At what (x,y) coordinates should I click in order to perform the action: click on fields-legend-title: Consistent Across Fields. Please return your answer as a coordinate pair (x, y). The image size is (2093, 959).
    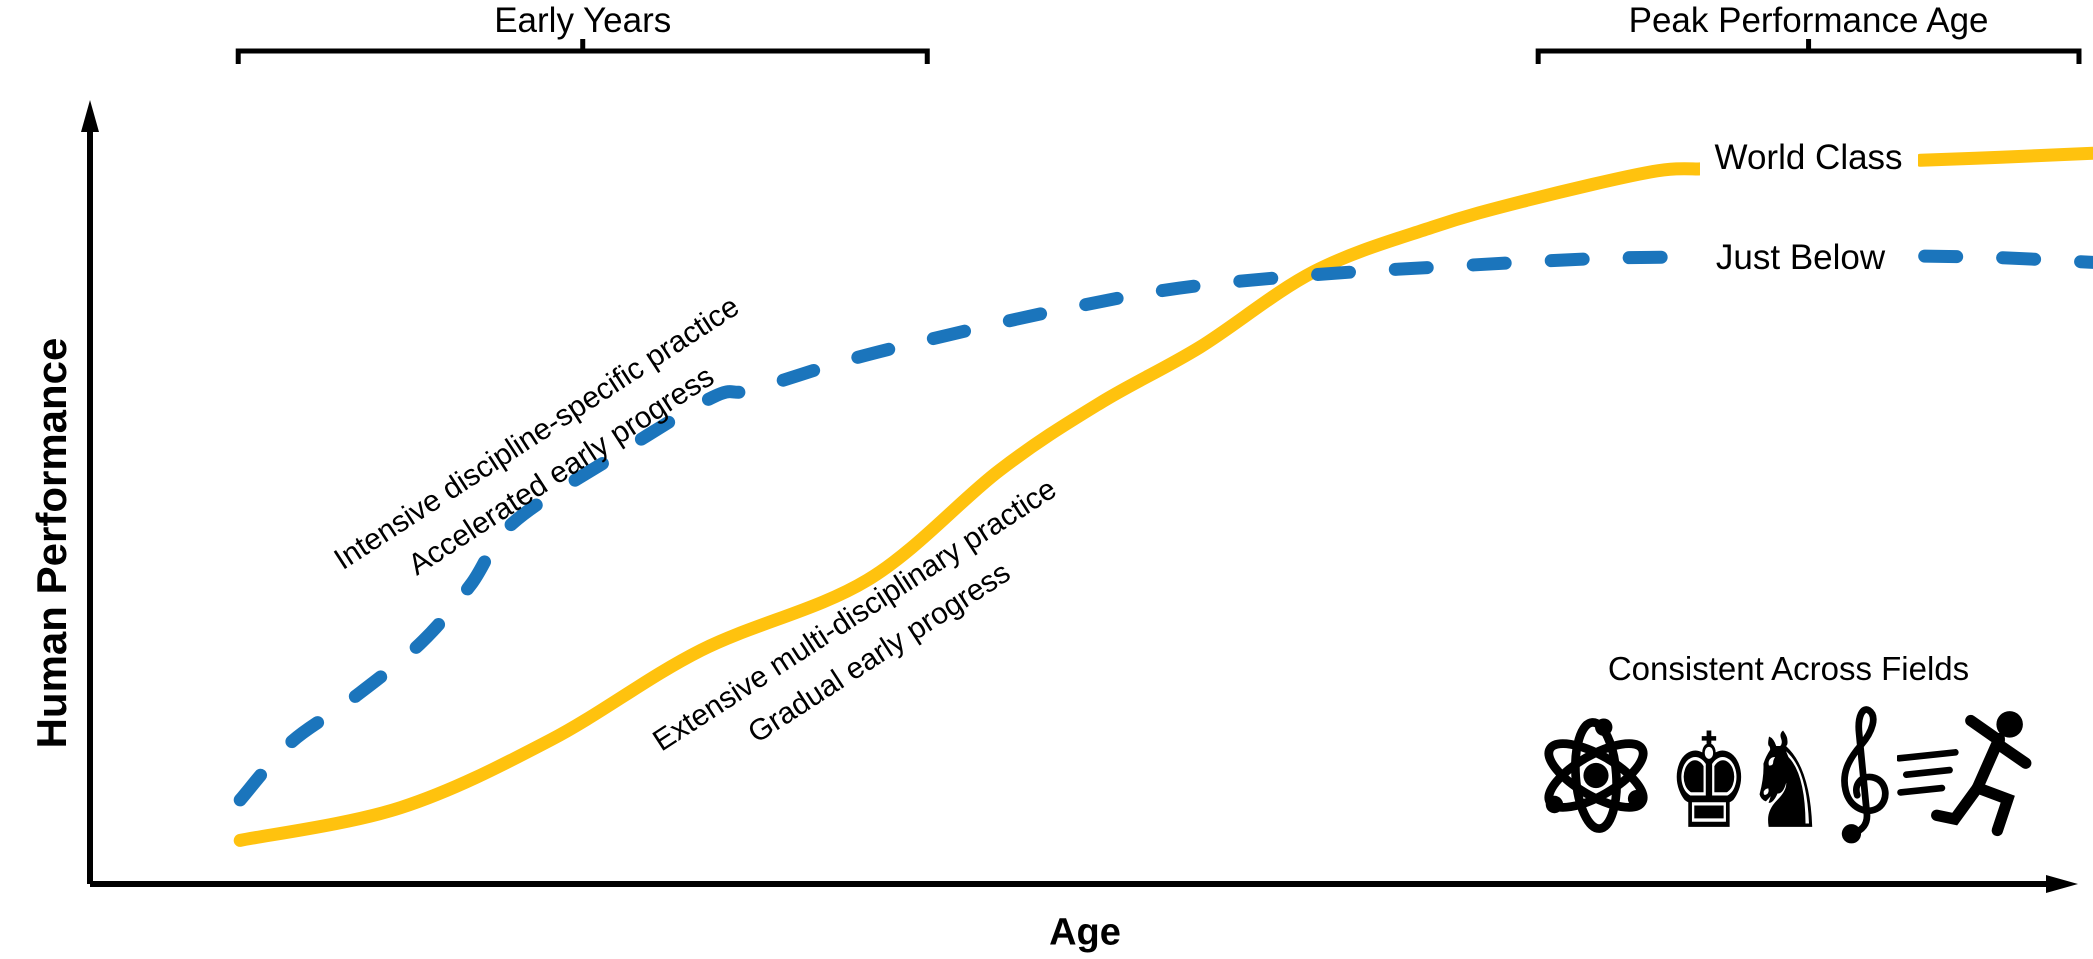
    Looking at the image, I should click on (1788, 668).